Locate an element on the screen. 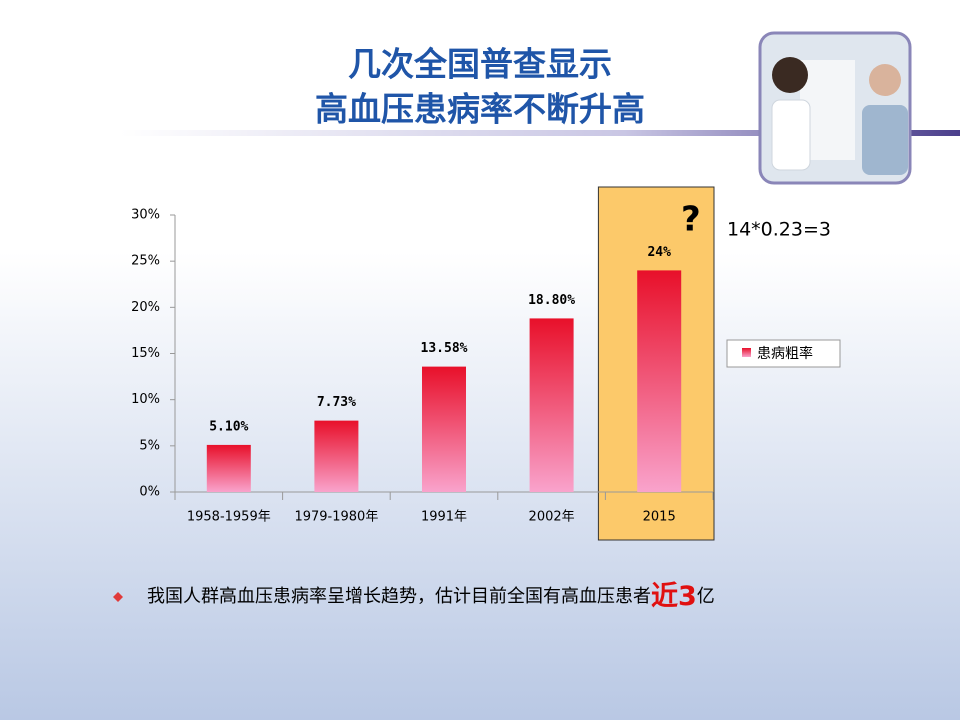 The width and height of the screenshot is (960, 724). title-line: 高血压患病率不断升高 is located at coordinates (480, 109).